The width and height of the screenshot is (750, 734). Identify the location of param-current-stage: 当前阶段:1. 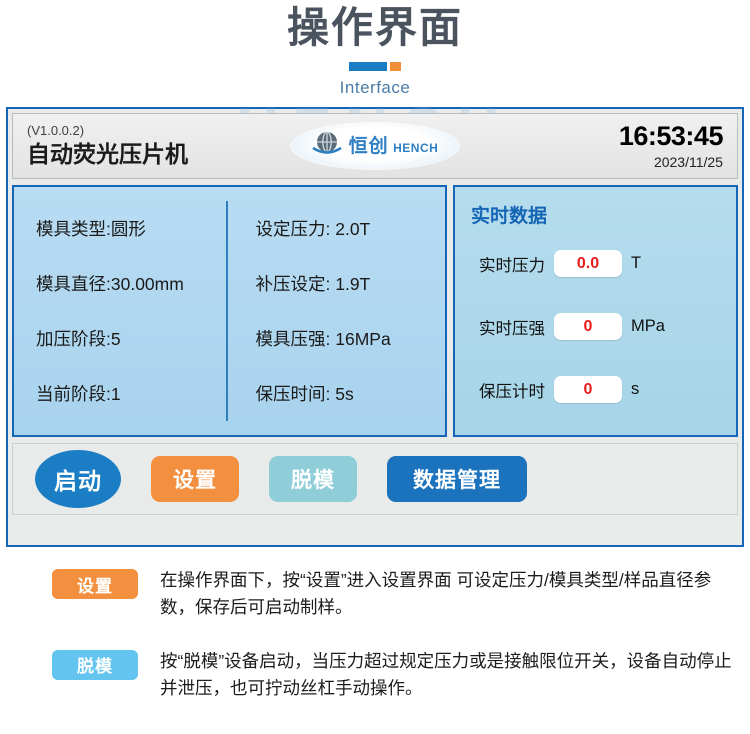
(78, 394).